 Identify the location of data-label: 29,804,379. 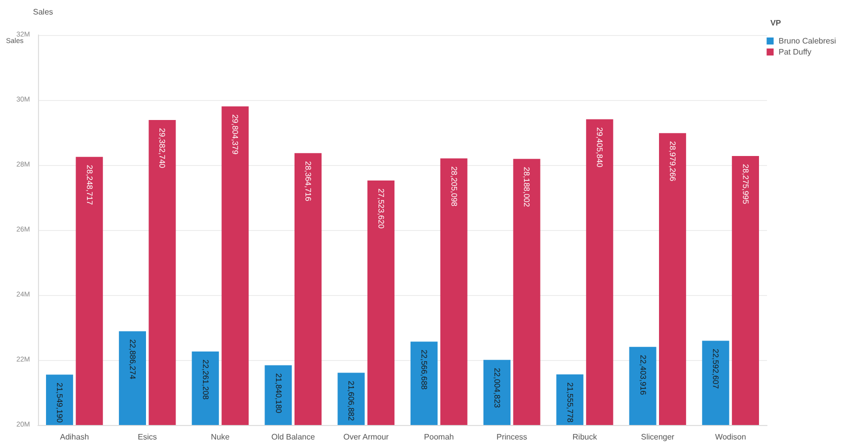
(235, 134).